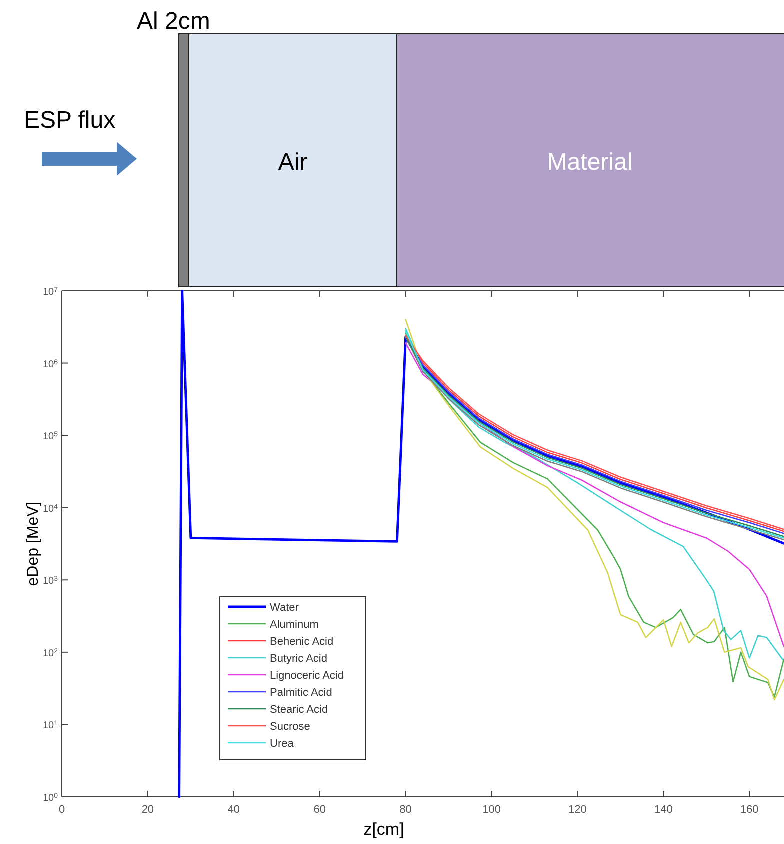 This screenshot has width=784, height=844. What do you see at coordinates (50, 292) in the screenshot?
I see `y-tick-label: 10$^{7}$` at bounding box center [50, 292].